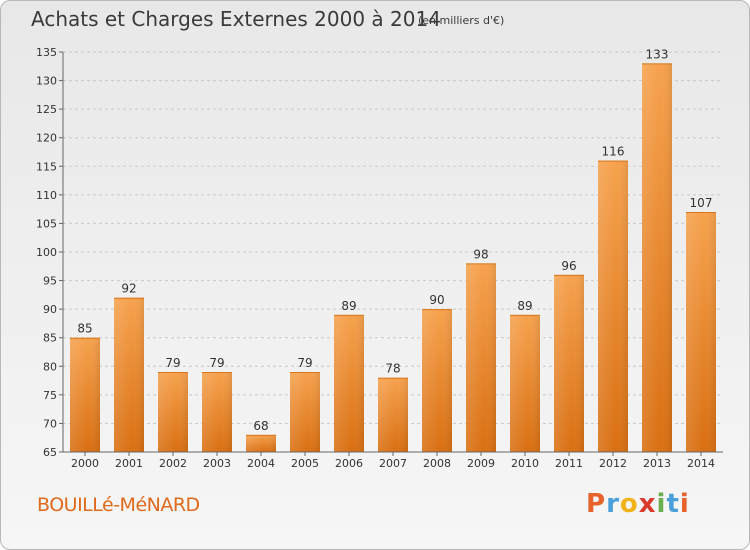 Image resolution: width=750 pixels, height=550 pixels. Describe the element at coordinates (480, 254) in the screenshot. I see `value-label-2009: 98` at that location.